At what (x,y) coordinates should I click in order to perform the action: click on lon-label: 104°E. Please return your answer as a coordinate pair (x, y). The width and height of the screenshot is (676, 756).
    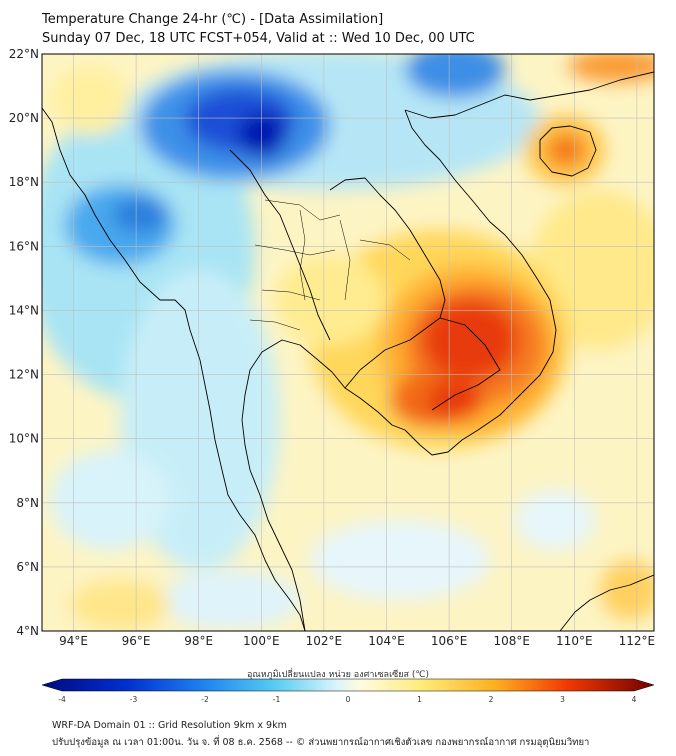
    Looking at the image, I should click on (386, 641).